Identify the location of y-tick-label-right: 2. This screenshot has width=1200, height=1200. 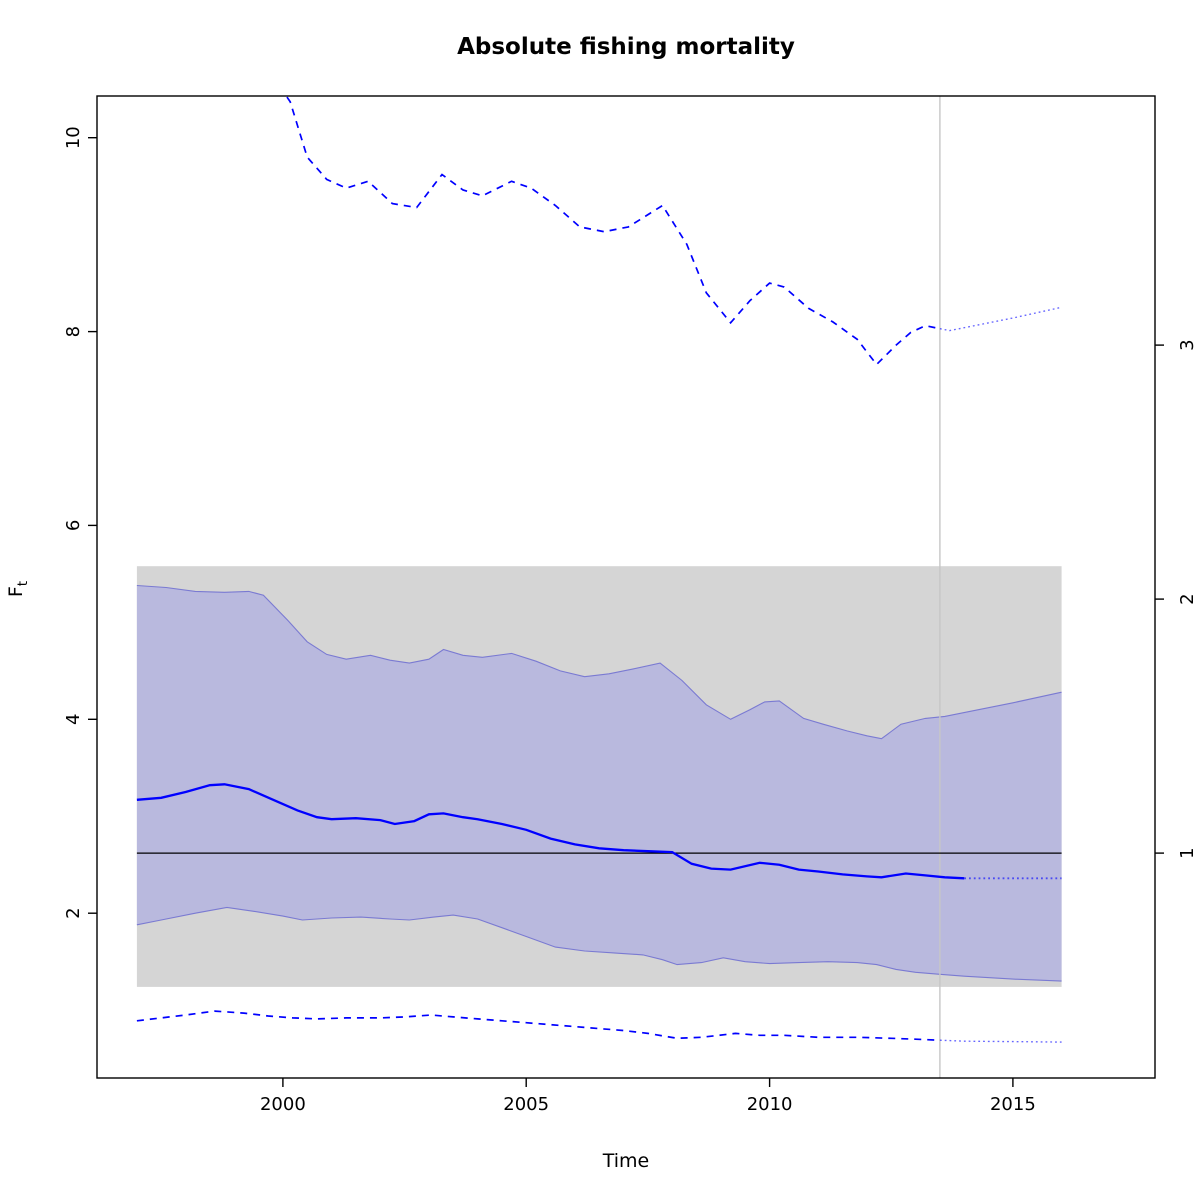
(1187, 598).